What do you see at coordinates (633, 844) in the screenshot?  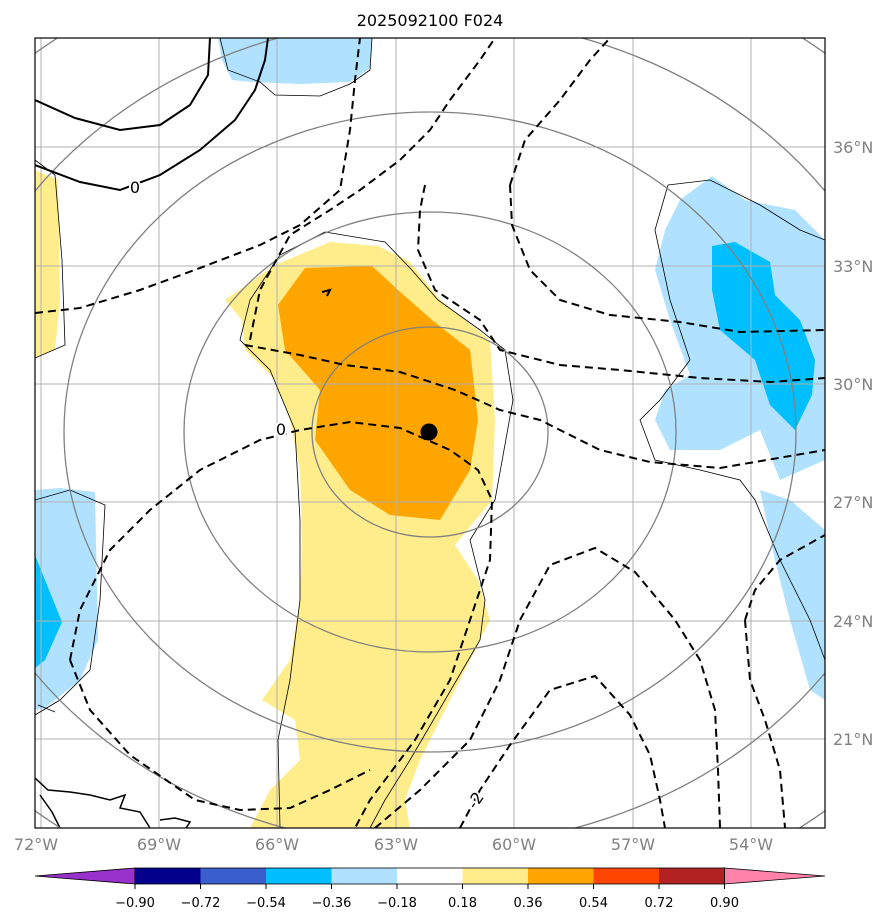 I see `lon-tick-57w: 57°W` at bounding box center [633, 844].